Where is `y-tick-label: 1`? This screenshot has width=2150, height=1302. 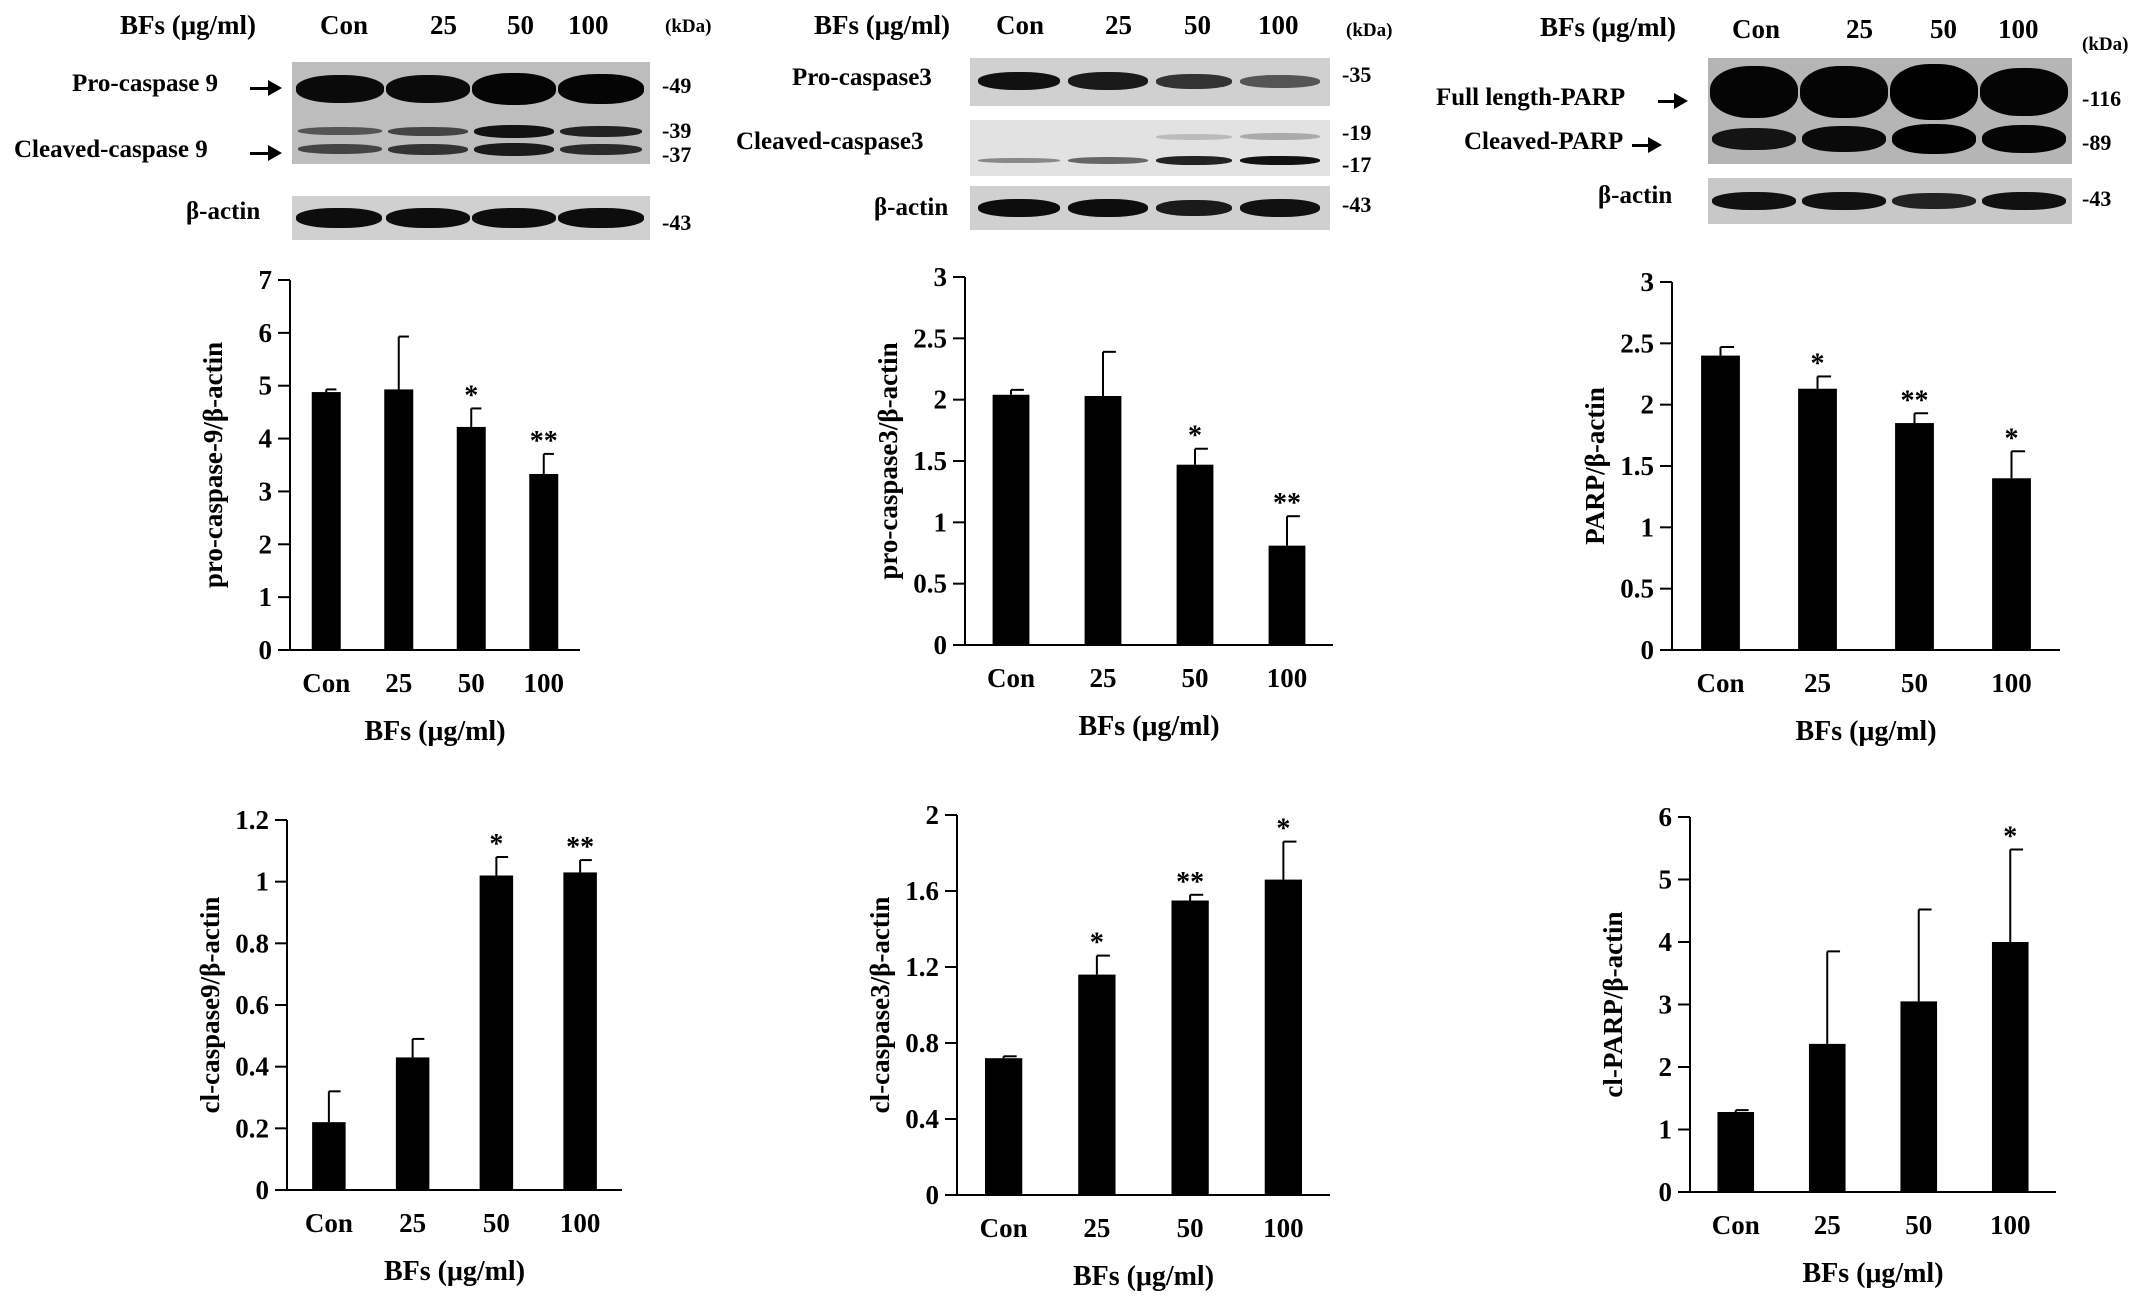
y-tick-label: 1 is located at coordinates (266, 597).